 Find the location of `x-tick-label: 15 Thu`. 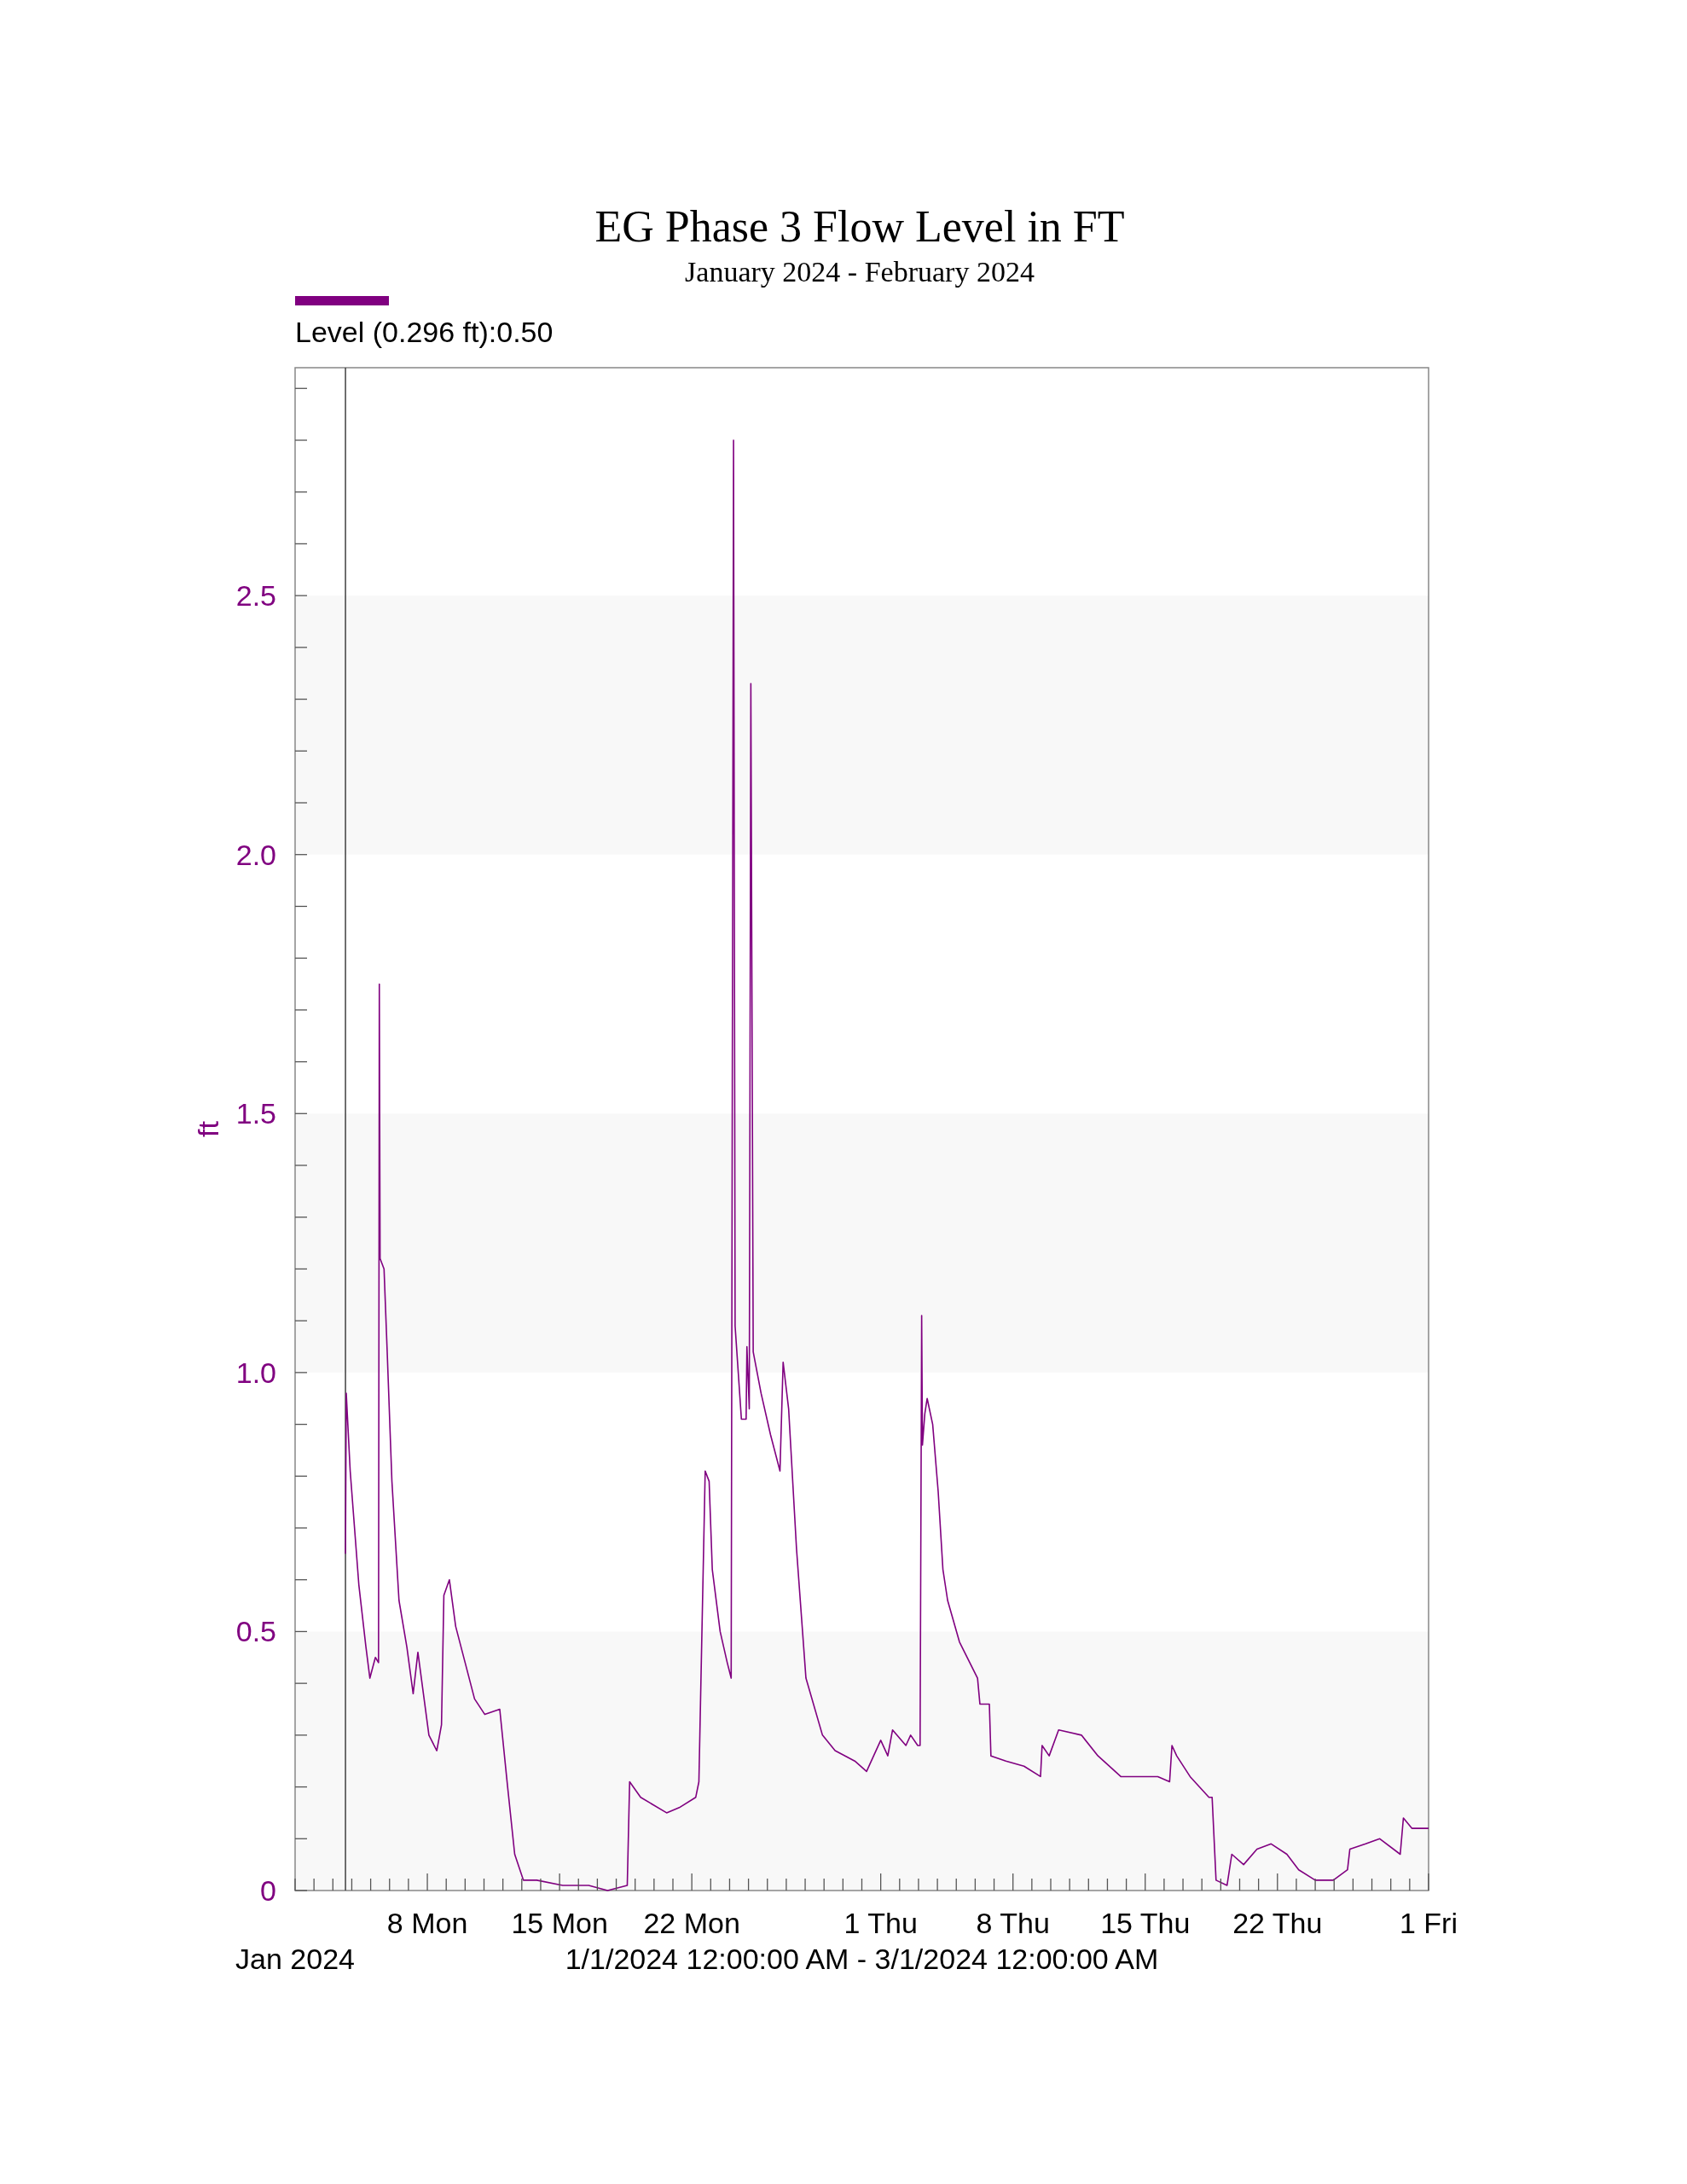

x-tick-label: 15 Thu is located at coordinates (1145, 1923).